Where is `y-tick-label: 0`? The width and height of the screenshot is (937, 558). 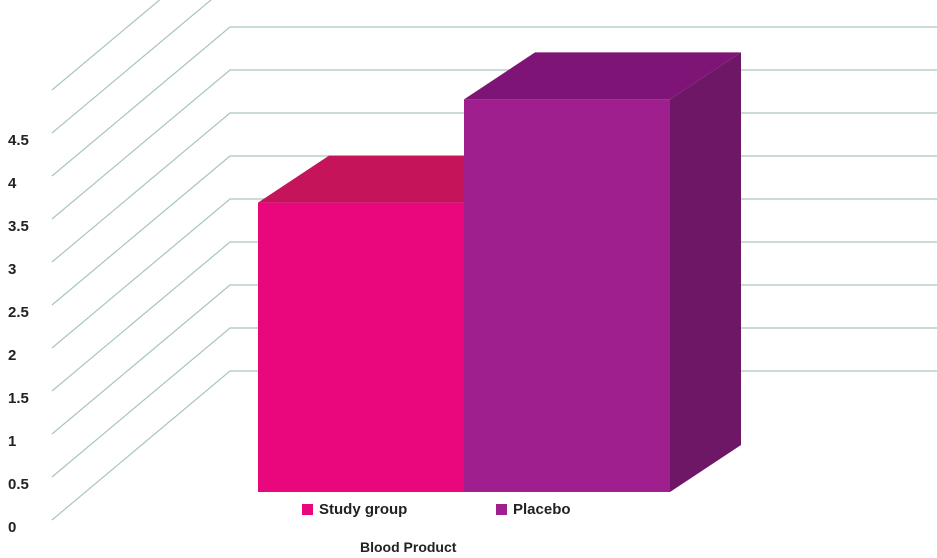 y-tick-label: 0 is located at coordinates (12, 527).